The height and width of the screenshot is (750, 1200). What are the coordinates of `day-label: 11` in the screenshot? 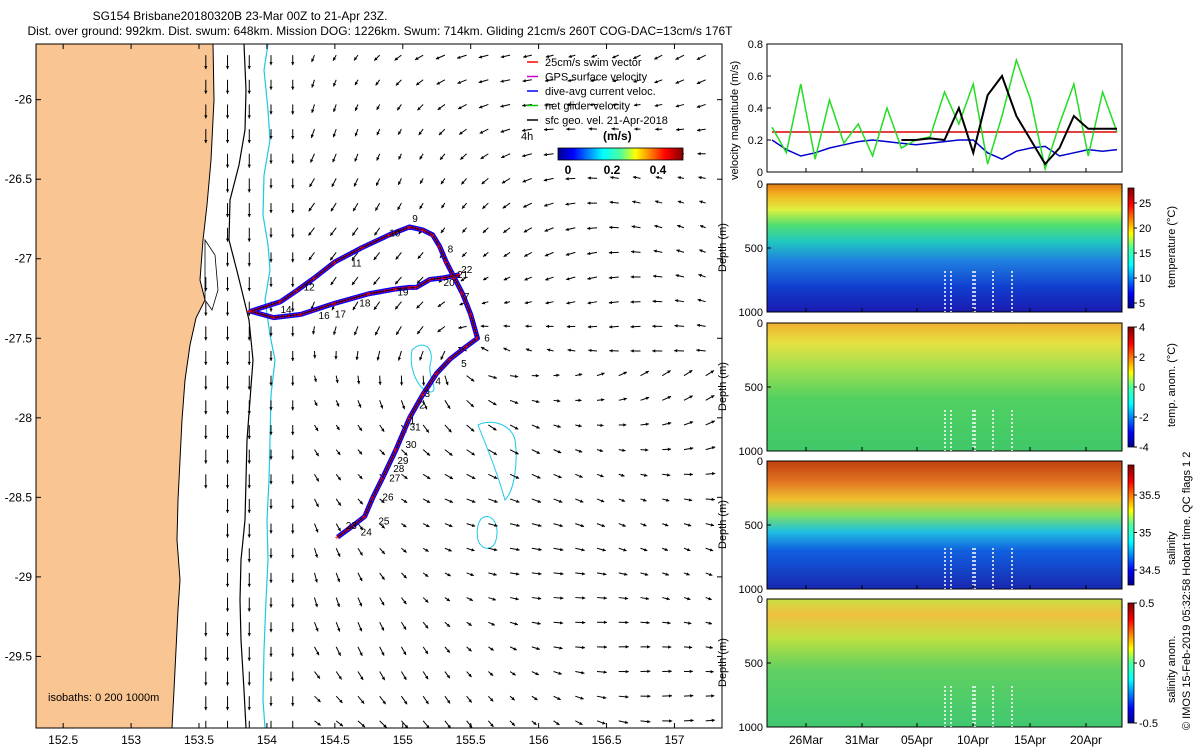 It's located at (356, 264).